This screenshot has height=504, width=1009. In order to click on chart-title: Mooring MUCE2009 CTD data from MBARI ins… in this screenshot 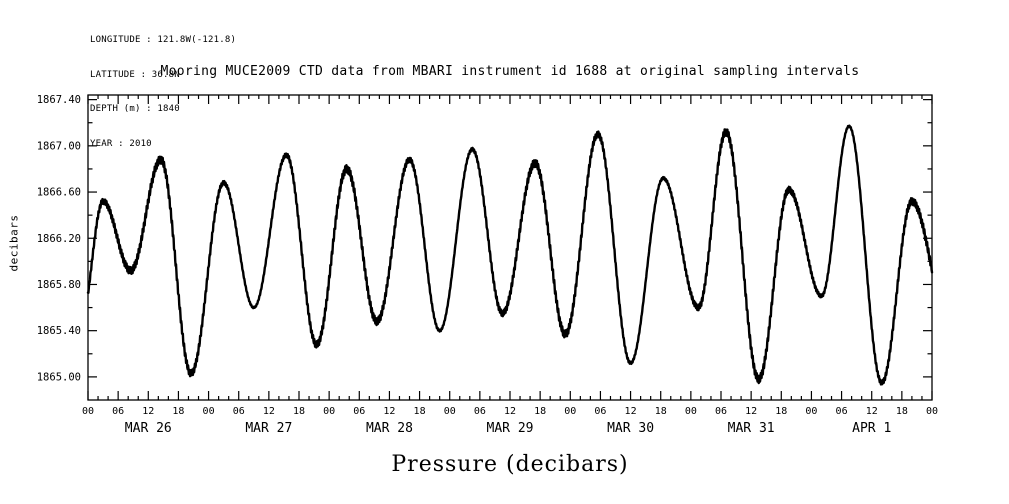, I will do `click(510, 71)`.